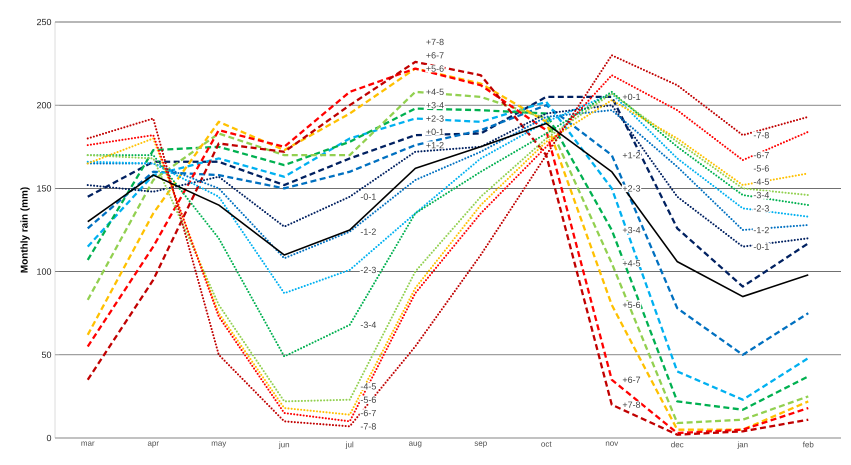 The height and width of the screenshot is (465, 851). Describe the element at coordinates (25, 229) in the screenshot. I see `y-axis-title: Monthly rain (mm)` at that location.